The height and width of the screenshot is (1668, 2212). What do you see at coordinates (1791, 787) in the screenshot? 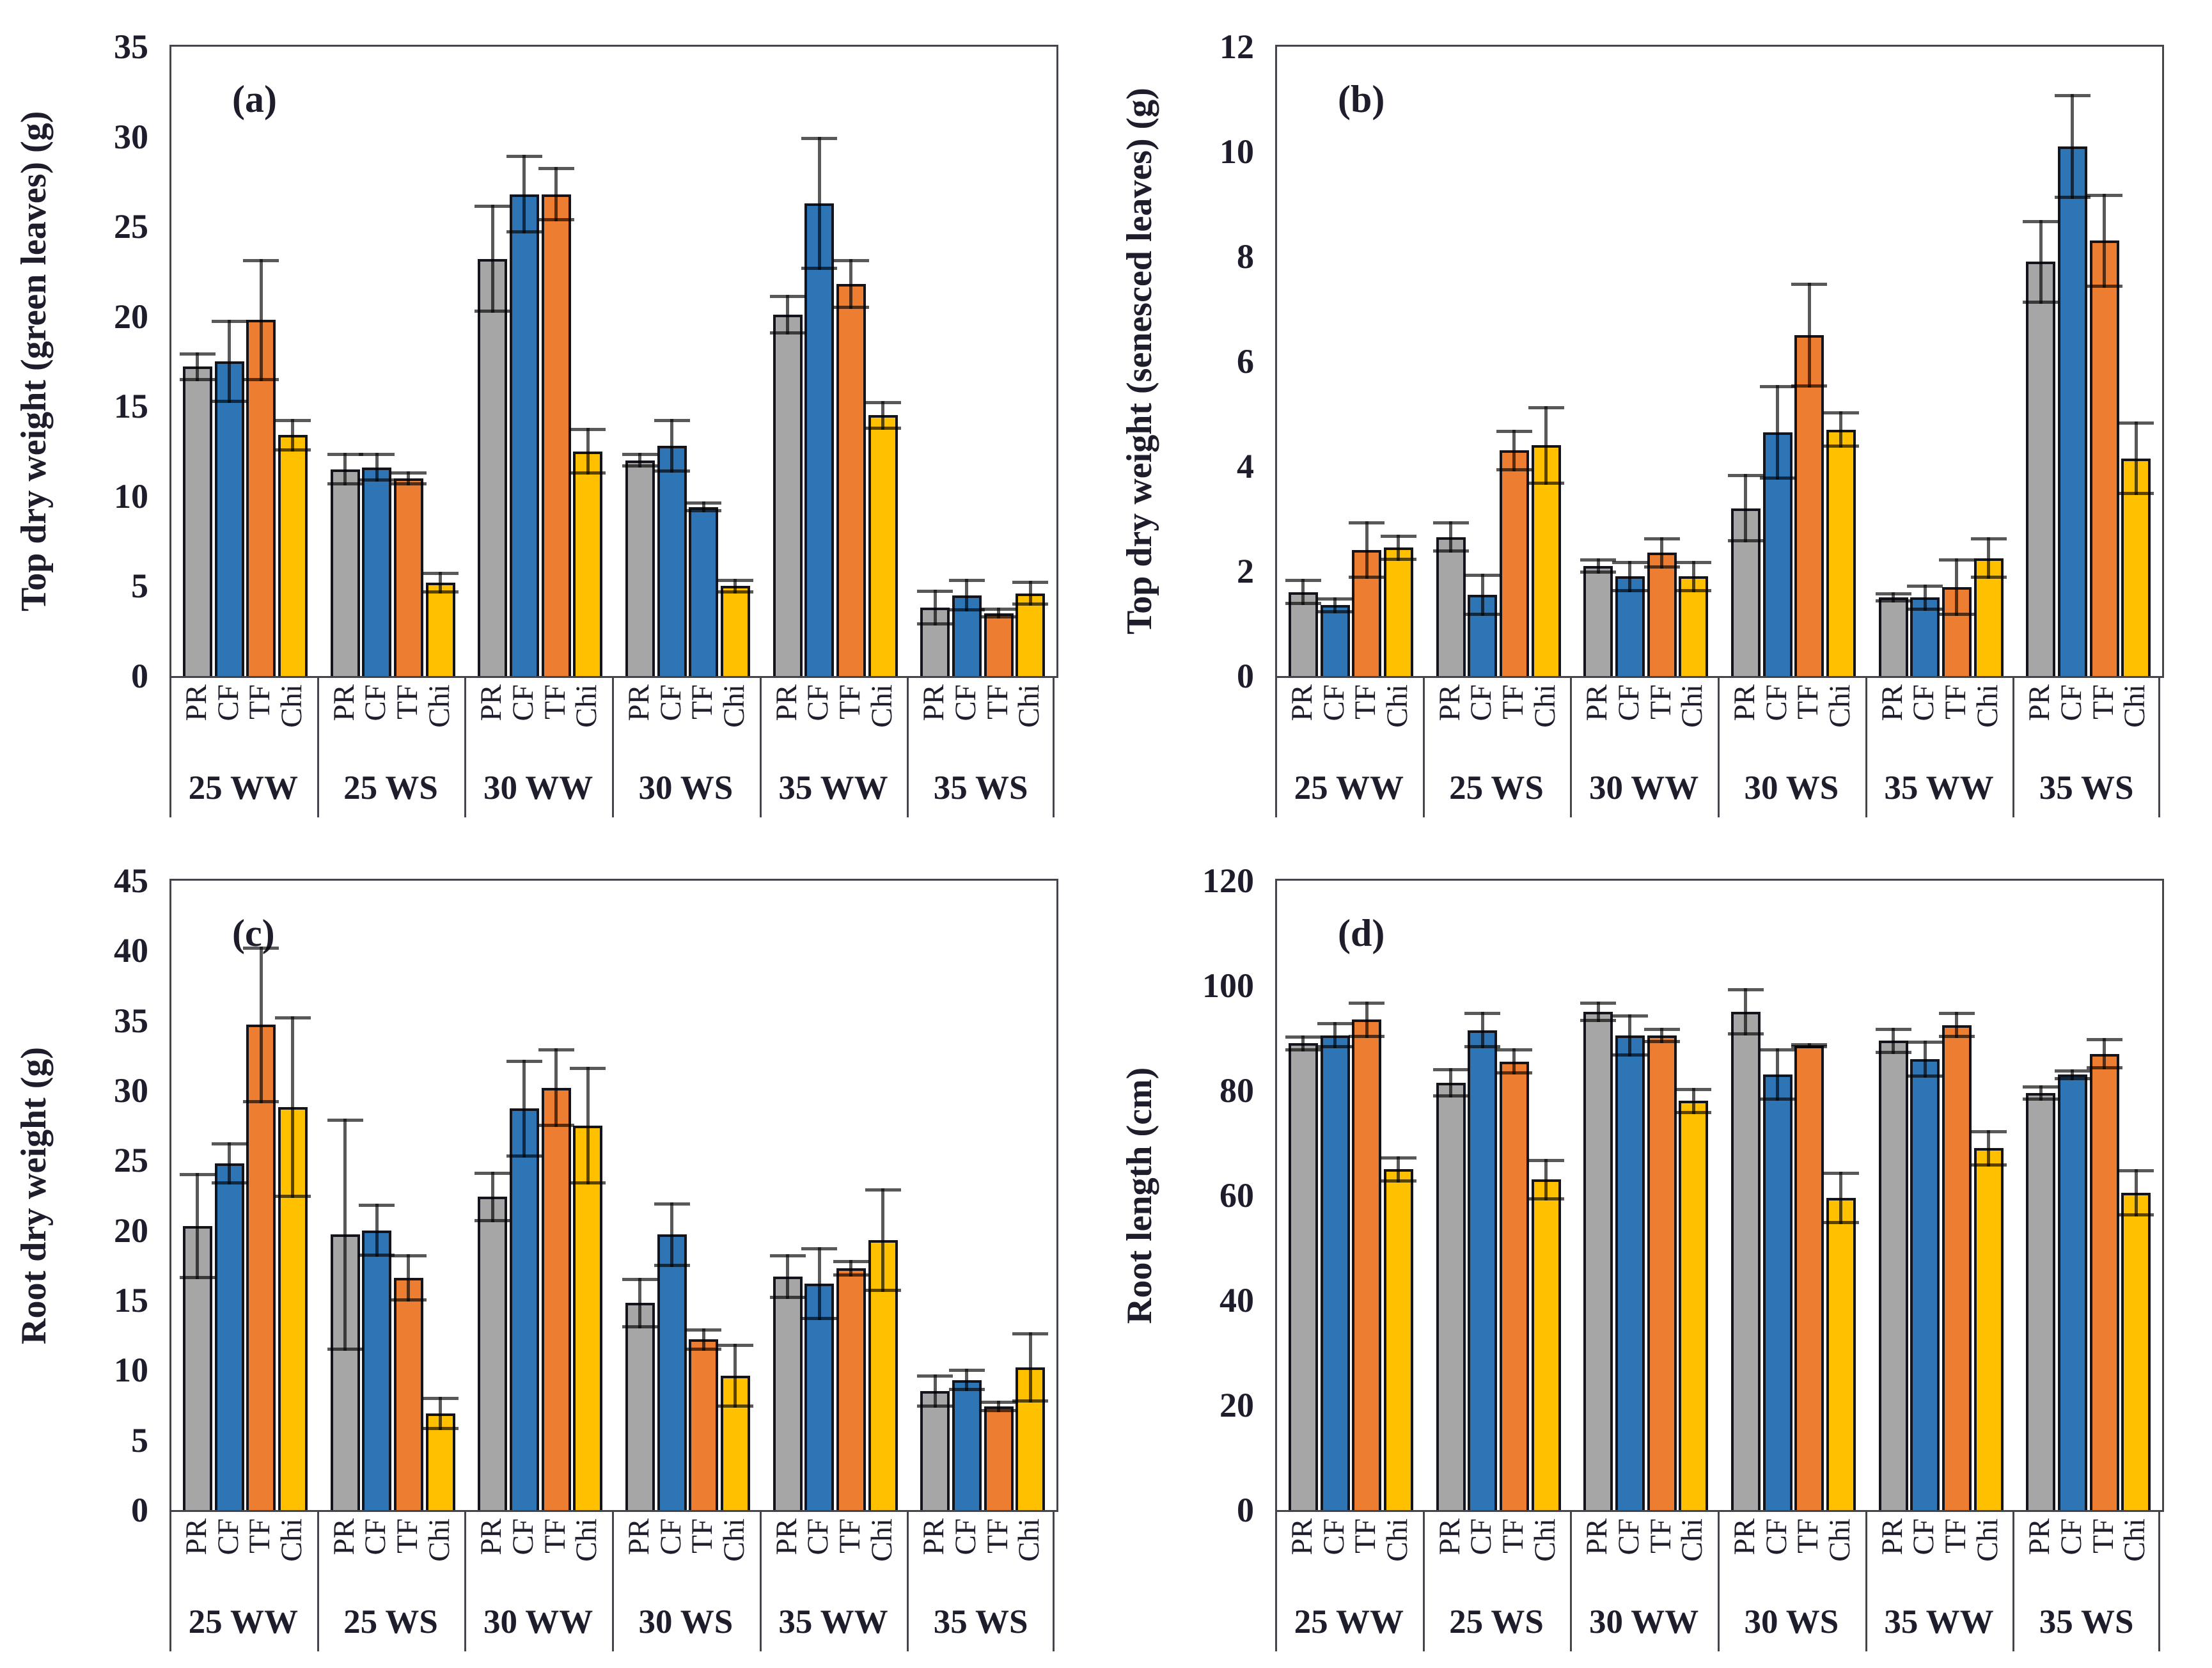
I see `group-label: 30 WS` at bounding box center [1791, 787].